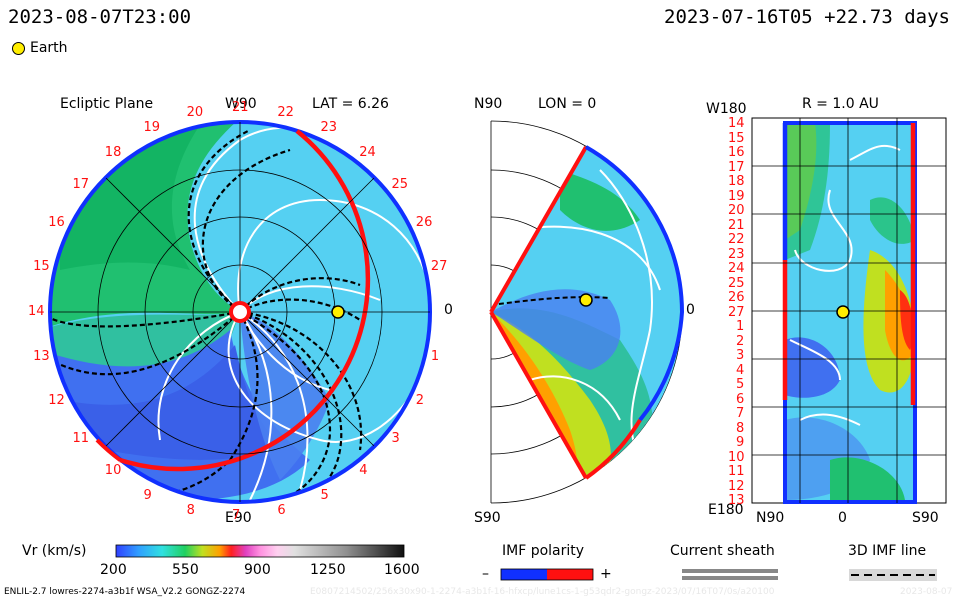 The image size is (960, 600). I want to click on meridional-top-label: N90, so click(488, 104).